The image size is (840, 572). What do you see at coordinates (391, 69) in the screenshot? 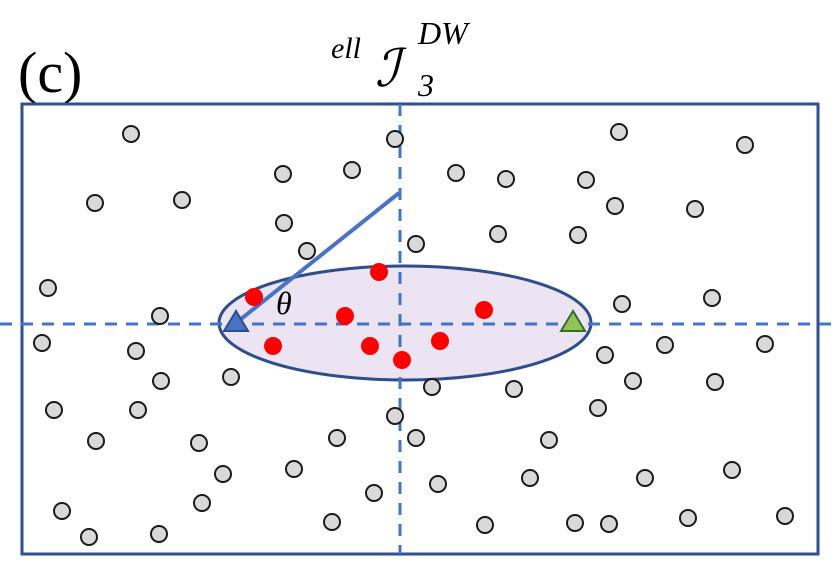
I see `title-main: ℐ` at bounding box center [391, 69].